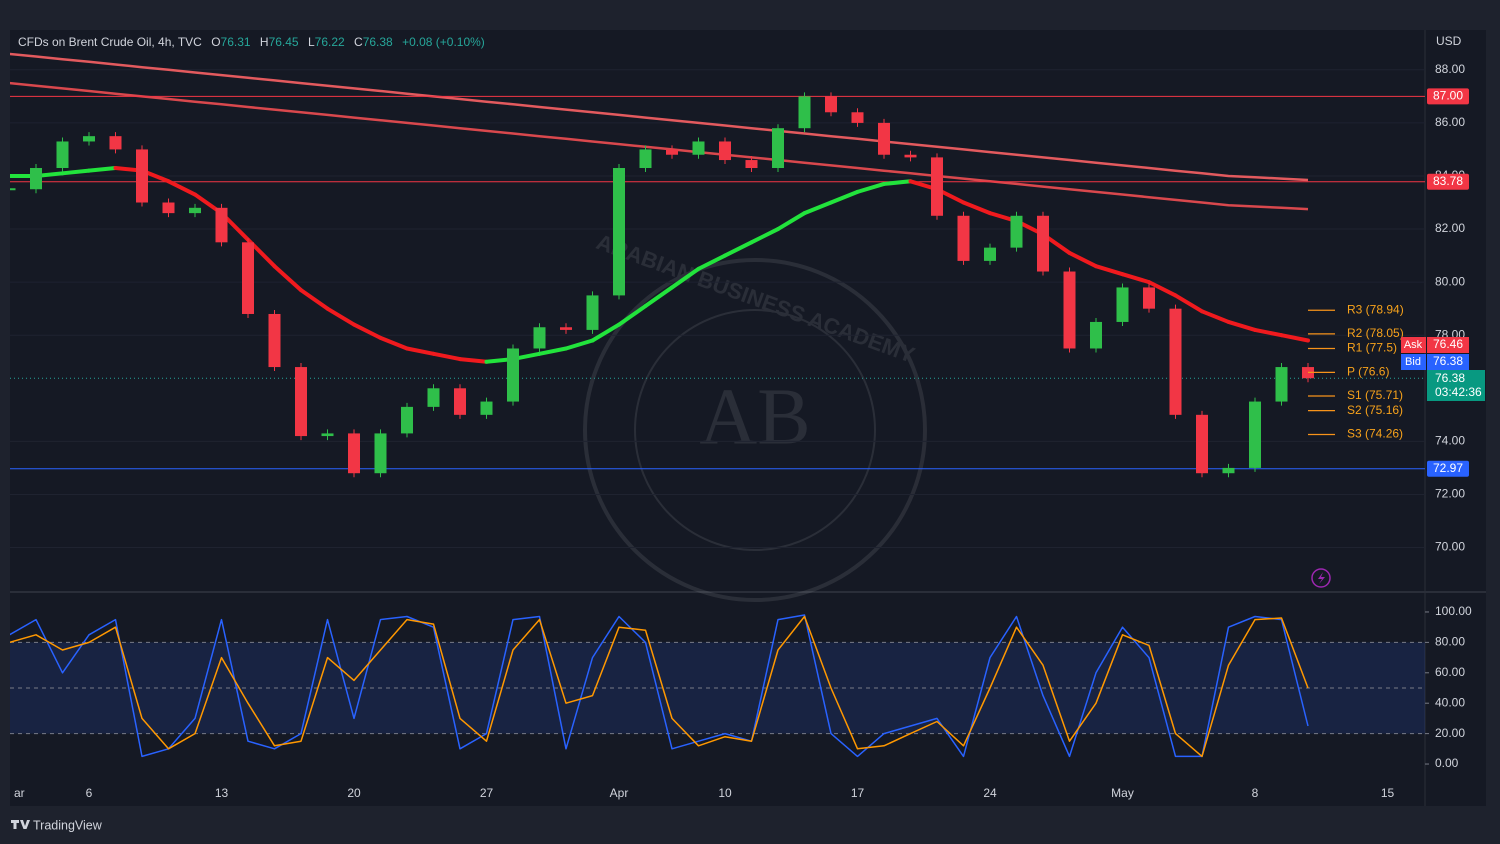 The image size is (1500, 844). I want to click on alert-icon-bolt, so click(1321, 578).